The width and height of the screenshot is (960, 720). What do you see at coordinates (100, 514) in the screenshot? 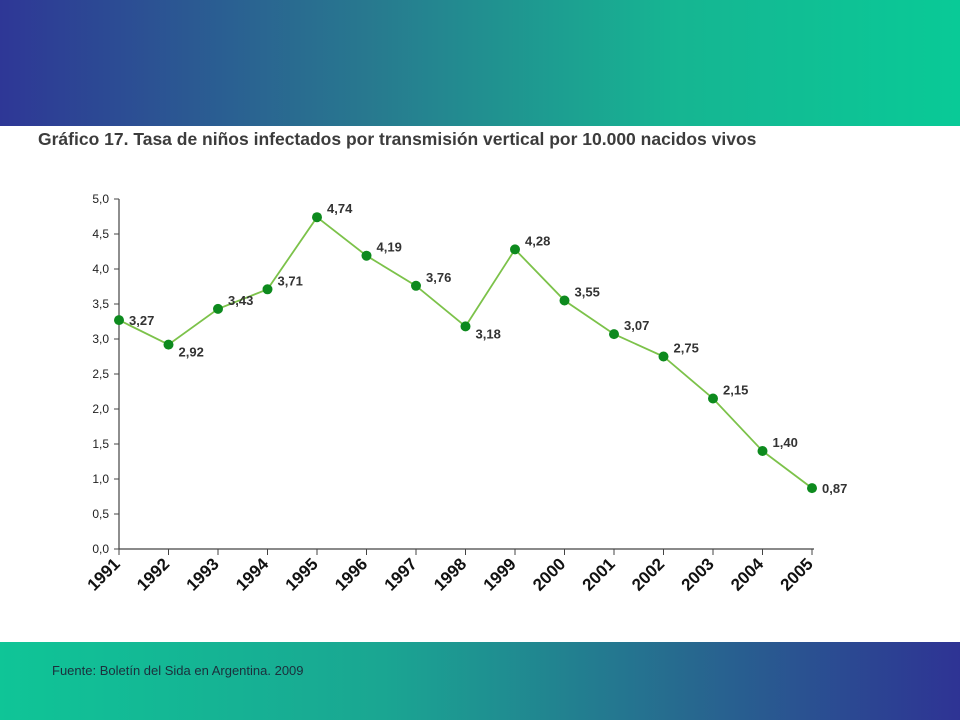
I see `y-tick-label: 0,5` at bounding box center [100, 514].